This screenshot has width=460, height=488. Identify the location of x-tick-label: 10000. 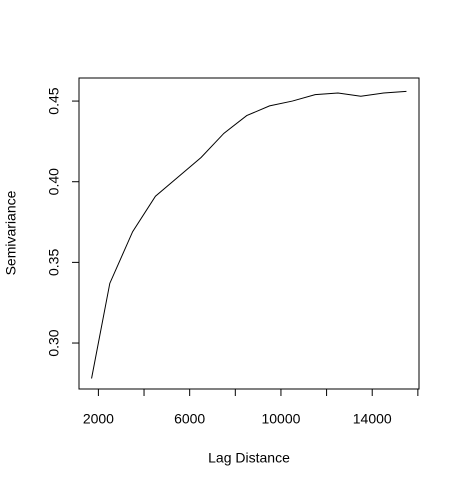
(280, 419).